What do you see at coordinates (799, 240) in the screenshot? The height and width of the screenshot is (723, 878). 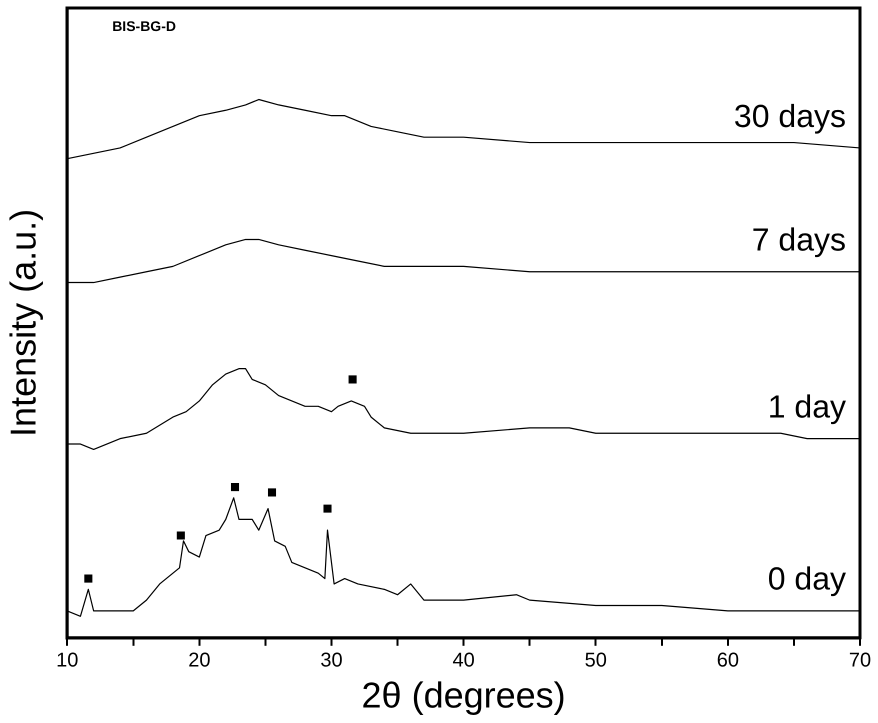 I see `series-label: 7 days` at bounding box center [799, 240].